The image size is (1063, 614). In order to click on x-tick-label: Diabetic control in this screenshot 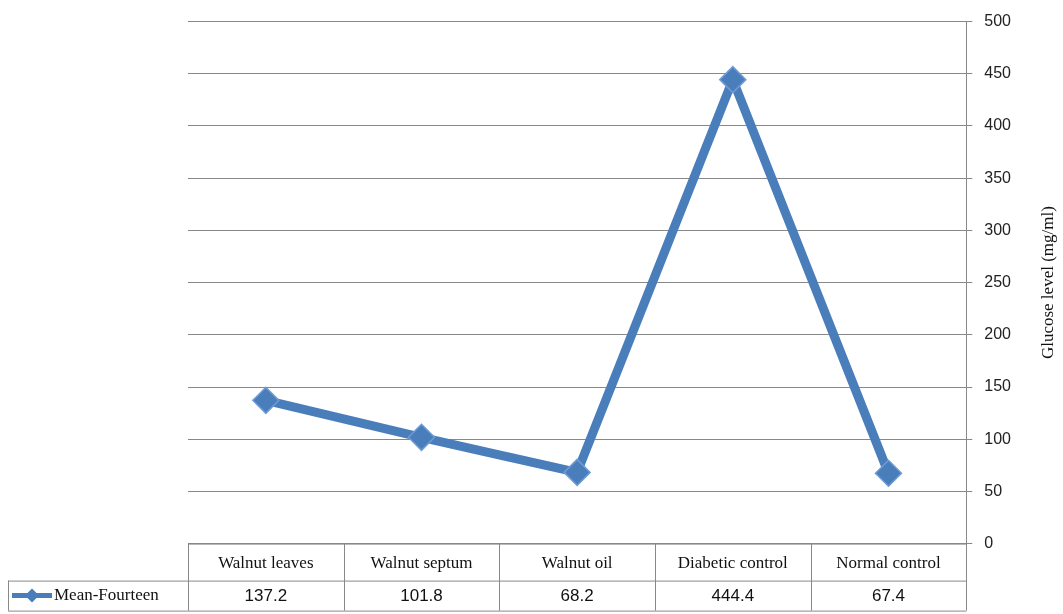, I will do `click(733, 563)`.